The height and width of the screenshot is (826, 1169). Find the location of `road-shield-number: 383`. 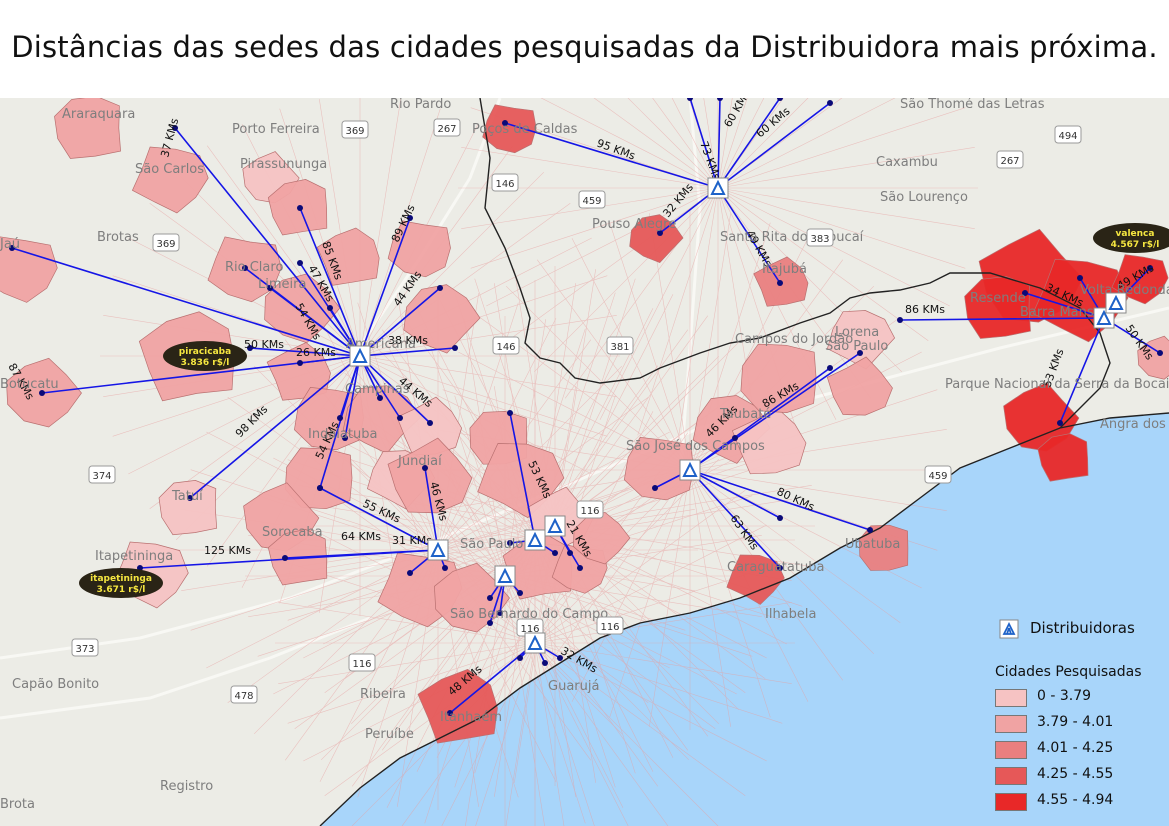

road-shield-number: 383 is located at coordinates (819, 239).